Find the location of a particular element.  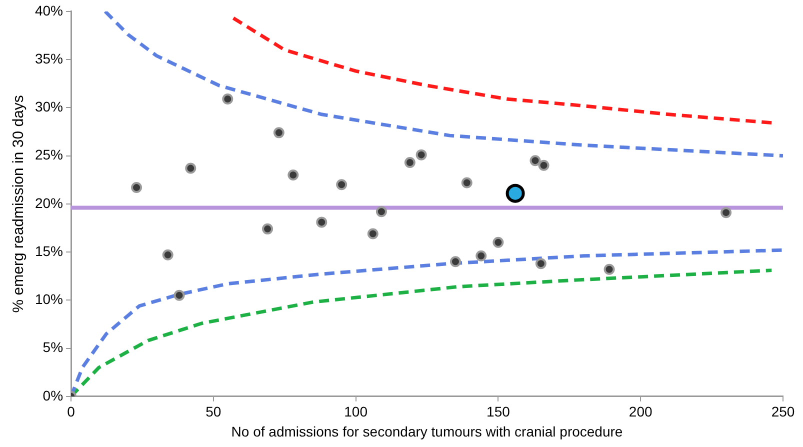

y-tick-label: 5% is located at coordinates (53, 347).